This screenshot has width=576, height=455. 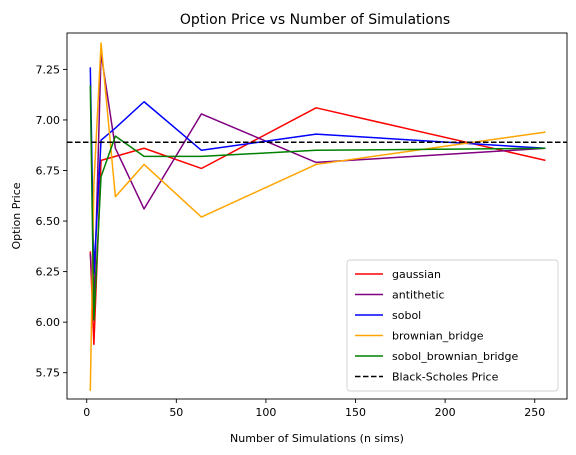 What do you see at coordinates (48, 221) in the screenshot?
I see `y-tick-label: 6.50` at bounding box center [48, 221].